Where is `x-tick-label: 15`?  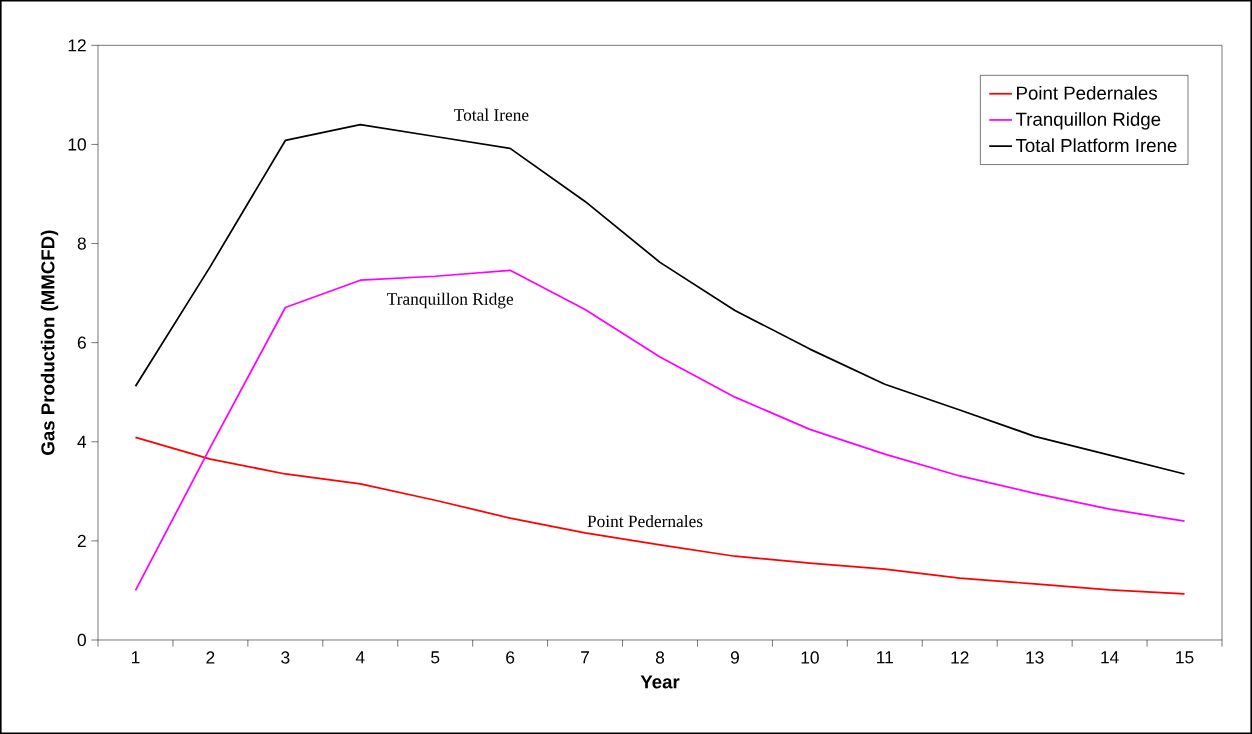 x-tick-label: 15 is located at coordinates (1185, 657).